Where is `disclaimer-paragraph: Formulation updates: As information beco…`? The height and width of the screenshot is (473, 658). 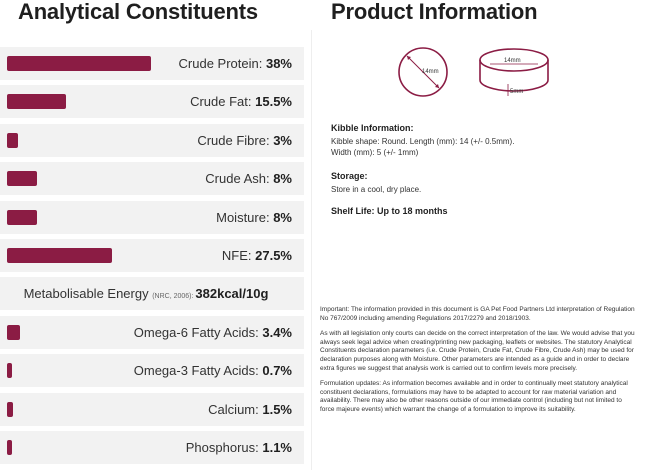
disclaimer-paragraph: Formulation updates: As information beco… is located at coordinates (474, 396).